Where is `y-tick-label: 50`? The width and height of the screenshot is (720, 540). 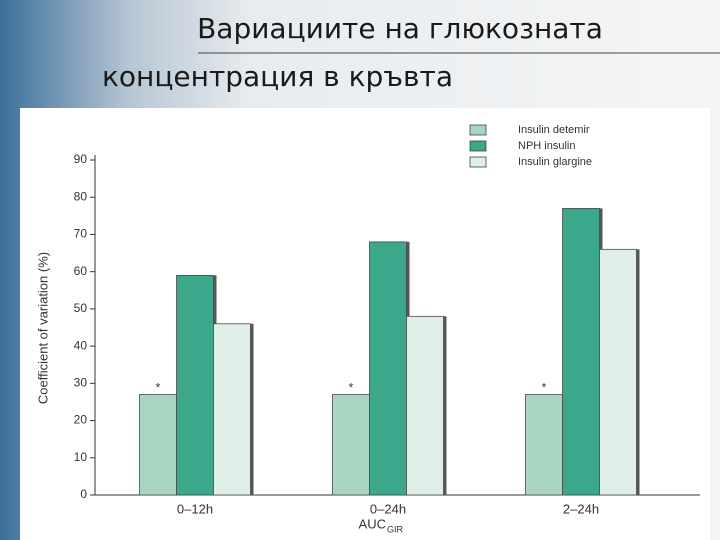 y-tick-label: 50 is located at coordinates (81, 308).